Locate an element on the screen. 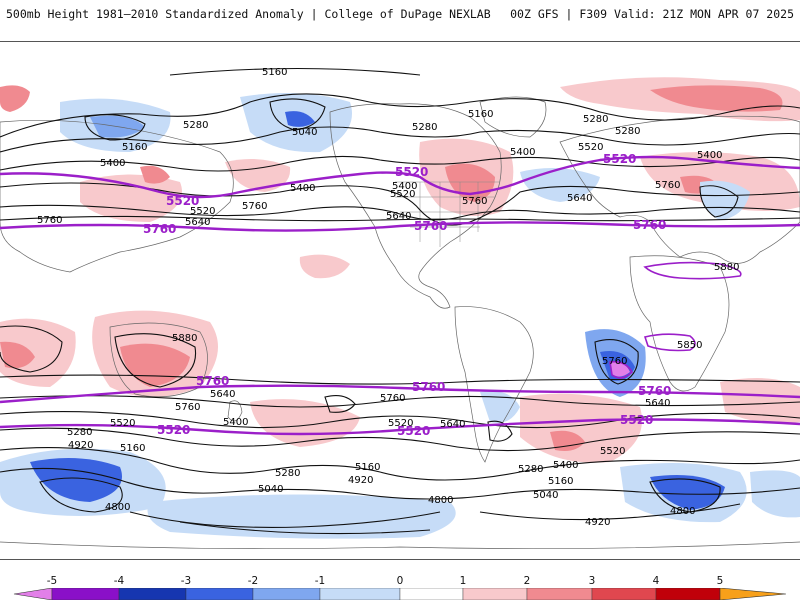 This screenshot has height=600, width=800. colorbar-tick-label: 5 is located at coordinates (720, 581).